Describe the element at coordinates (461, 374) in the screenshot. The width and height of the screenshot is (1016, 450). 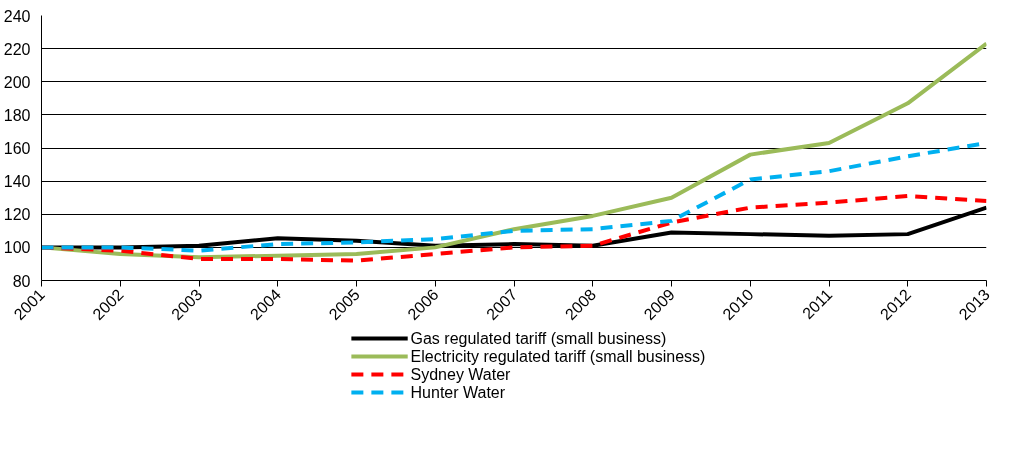
I see `legend-label: Sydney Water` at that location.